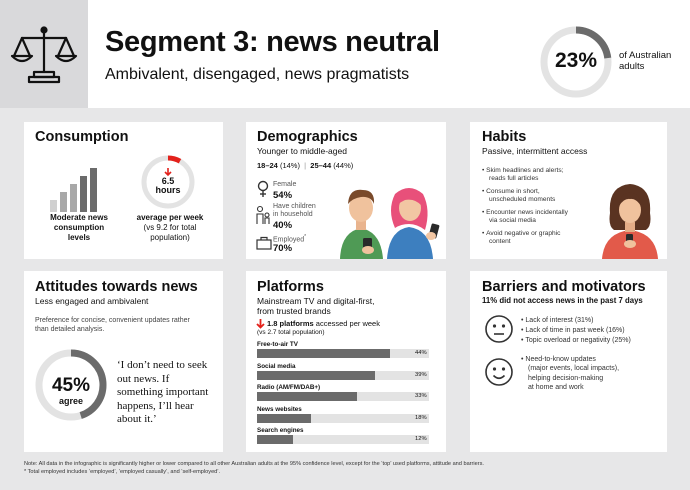  What do you see at coordinates (263, 188) in the screenshot?
I see `female-icon` at bounding box center [263, 188].